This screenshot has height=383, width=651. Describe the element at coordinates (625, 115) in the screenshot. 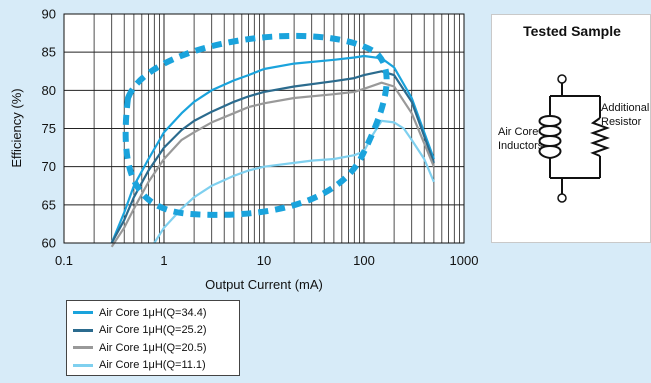

I see `resistor-label: Additional Resistor` at that location.